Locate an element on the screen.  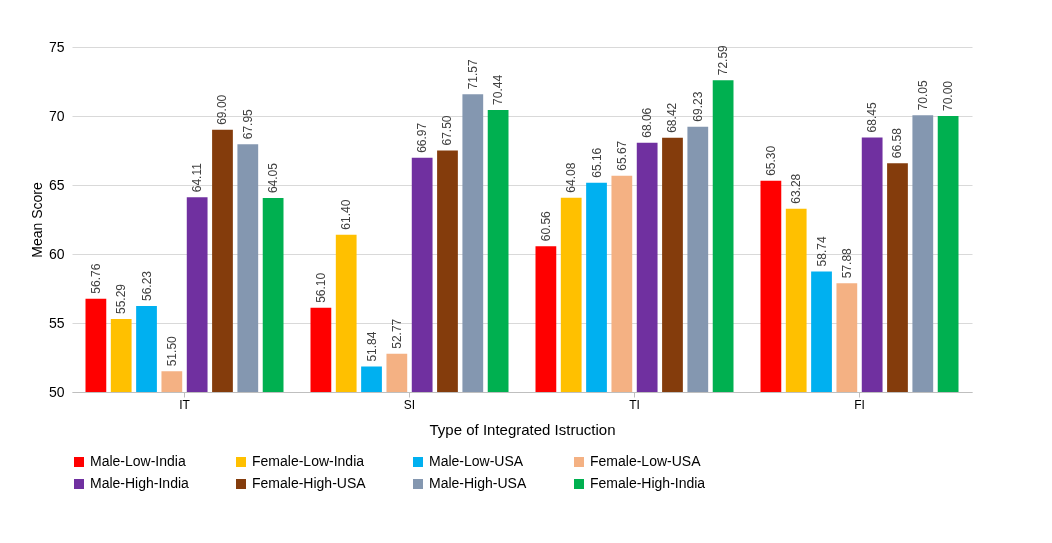
x-tick-label: FI is located at coordinates (859, 404).